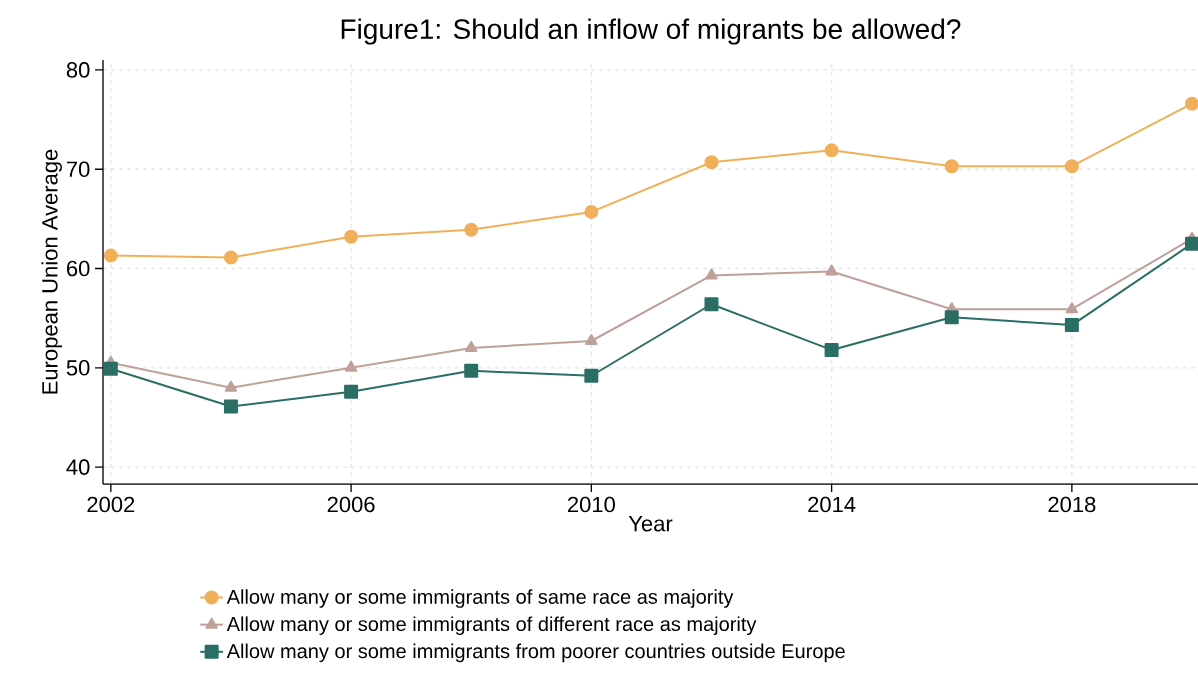 This screenshot has width=1198, height=688. What do you see at coordinates (832, 504) in the screenshot?
I see `x-tick-label: 2014` at bounding box center [832, 504].